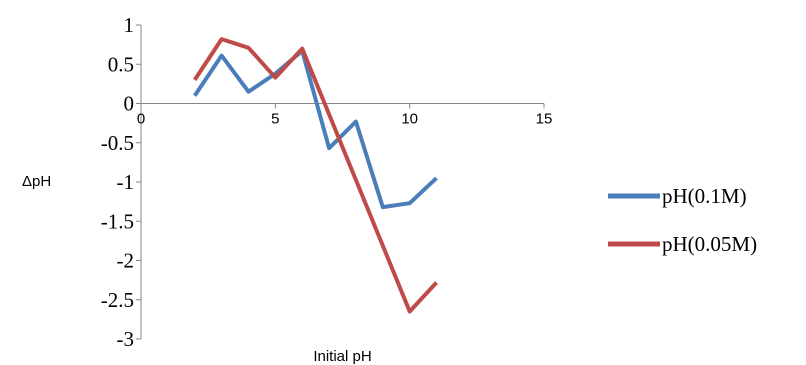 The width and height of the screenshot is (806, 365). I want to click on x-tick-label: 5, so click(275, 119).